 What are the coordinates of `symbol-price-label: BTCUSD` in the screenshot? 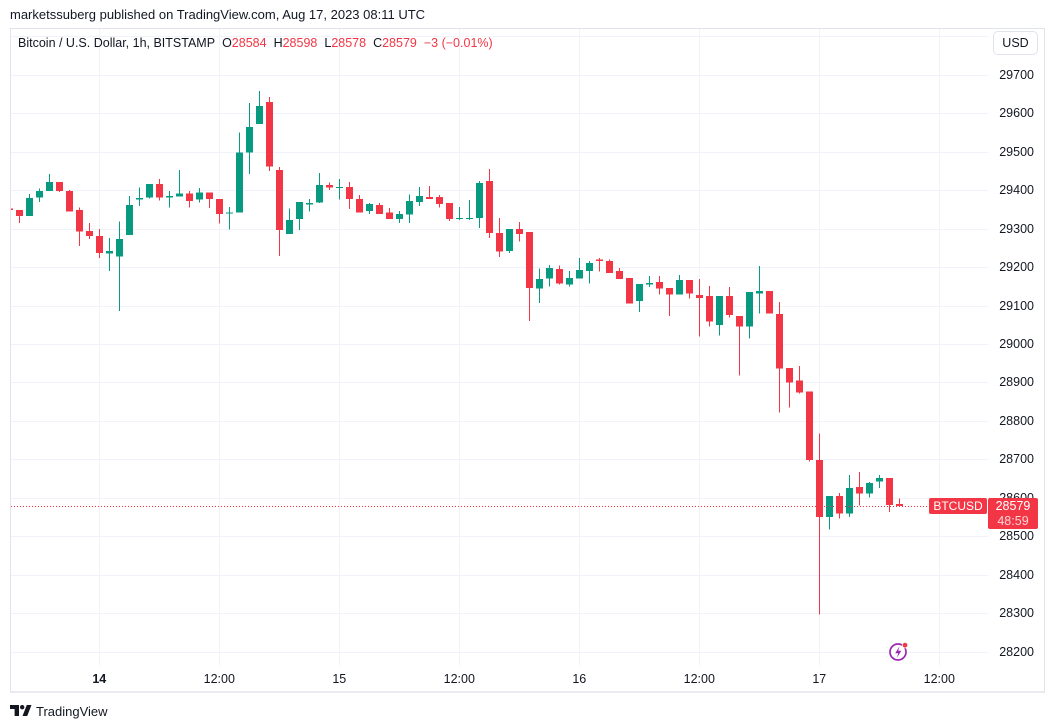 It's located at (958, 506).